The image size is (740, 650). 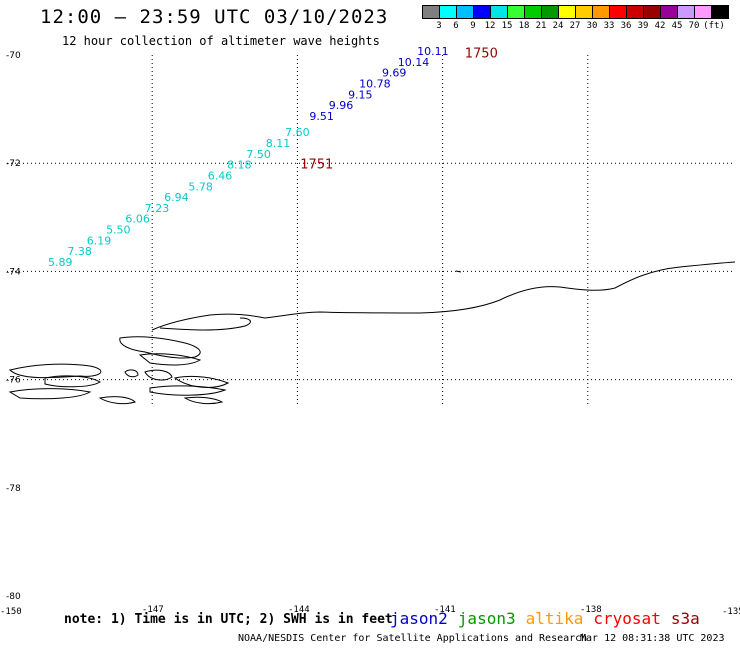 What do you see at coordinates (541, 26) in the screenshot?
I see `color-scale-label: 21` at bounding box center [541, 26].